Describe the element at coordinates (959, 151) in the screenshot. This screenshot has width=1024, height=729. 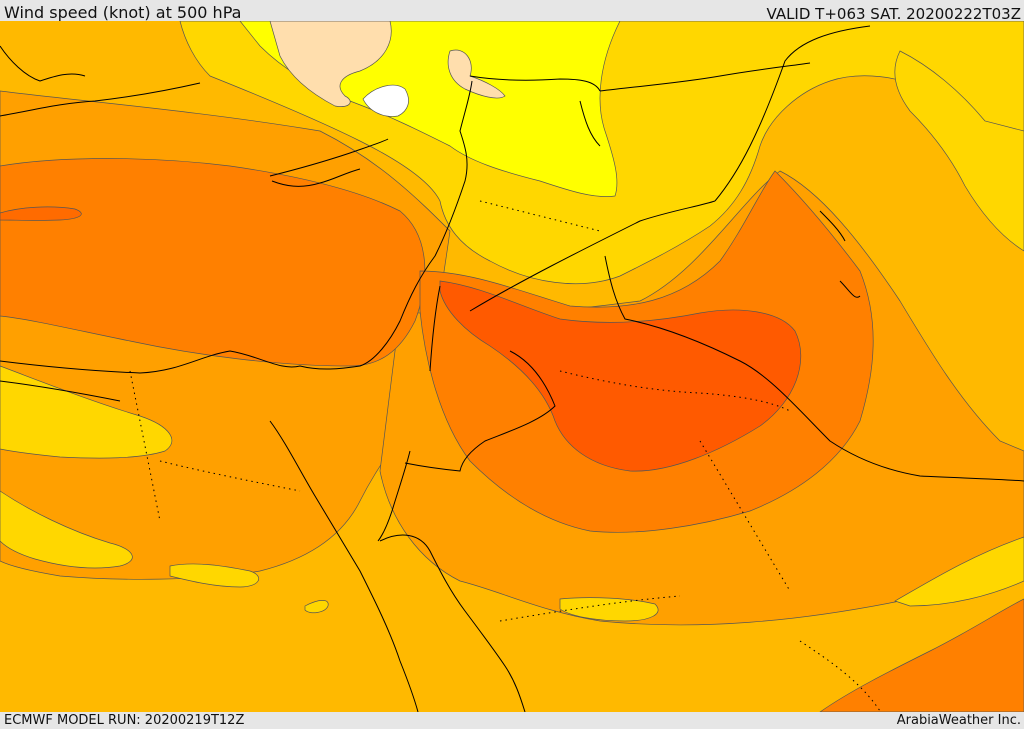
I see `band-gold-east` at that location.